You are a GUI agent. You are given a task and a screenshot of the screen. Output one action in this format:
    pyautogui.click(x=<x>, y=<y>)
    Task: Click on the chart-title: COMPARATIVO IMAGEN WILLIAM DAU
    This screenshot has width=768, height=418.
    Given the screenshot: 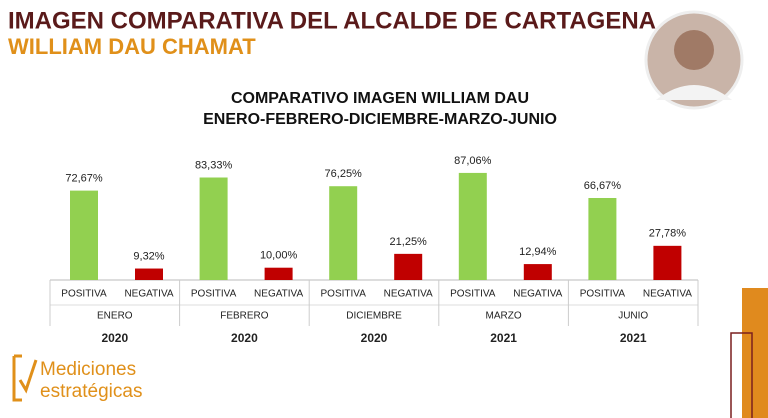 What is the action you would take?
    pyautogui.click(x=380, y=98)
    